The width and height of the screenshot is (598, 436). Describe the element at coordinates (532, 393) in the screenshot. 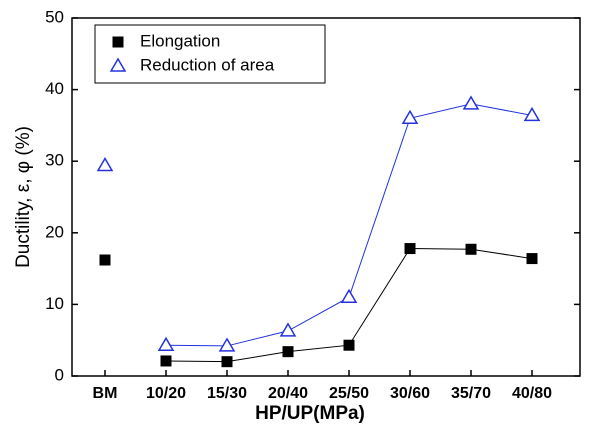

I see `x-tick-label: 40/80` at that location.